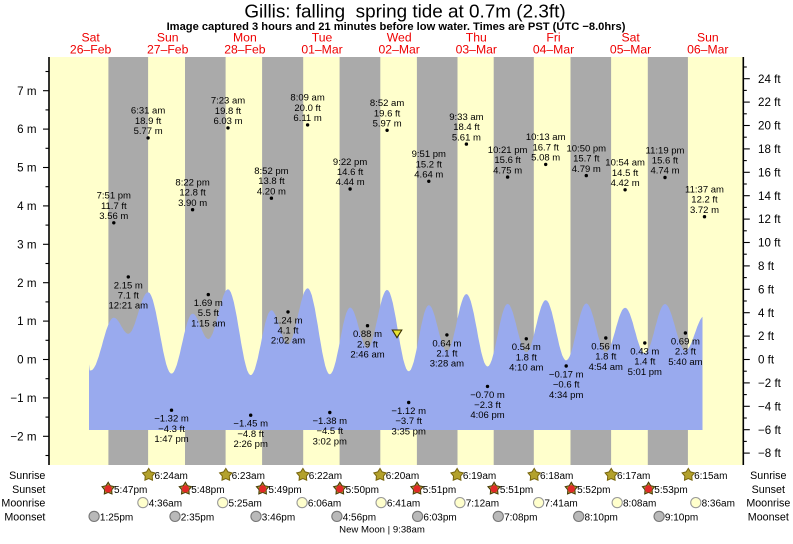 The height and width of the screenshot is (544, 793). What do you see at coordinates (487, 405) in the screenshot?
I see `svg-text: −2.3 ft` at bounding box center [487, 405].